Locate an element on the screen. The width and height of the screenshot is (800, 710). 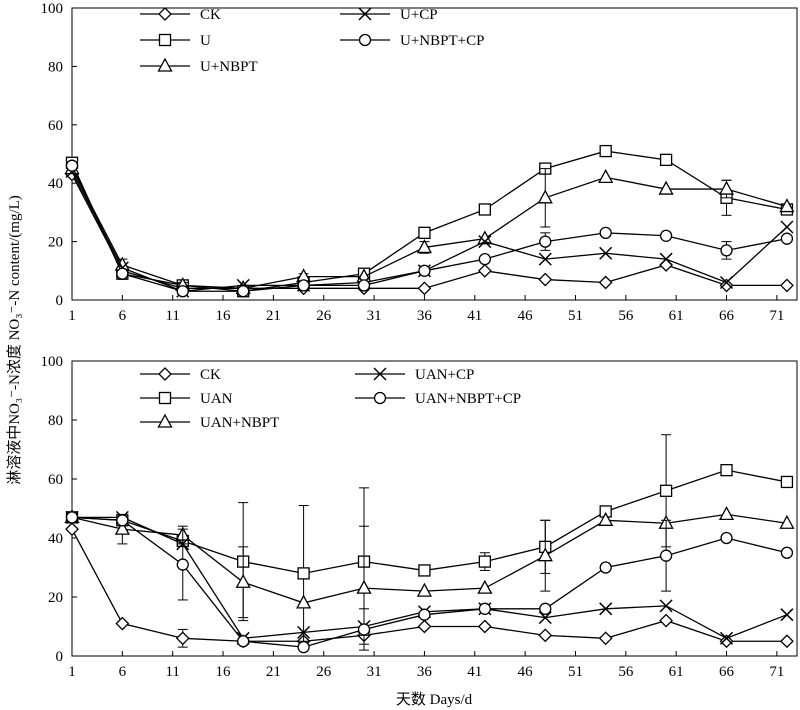
legend-entry: UAN+NBPT+CP is located at coordinates (438, 399).